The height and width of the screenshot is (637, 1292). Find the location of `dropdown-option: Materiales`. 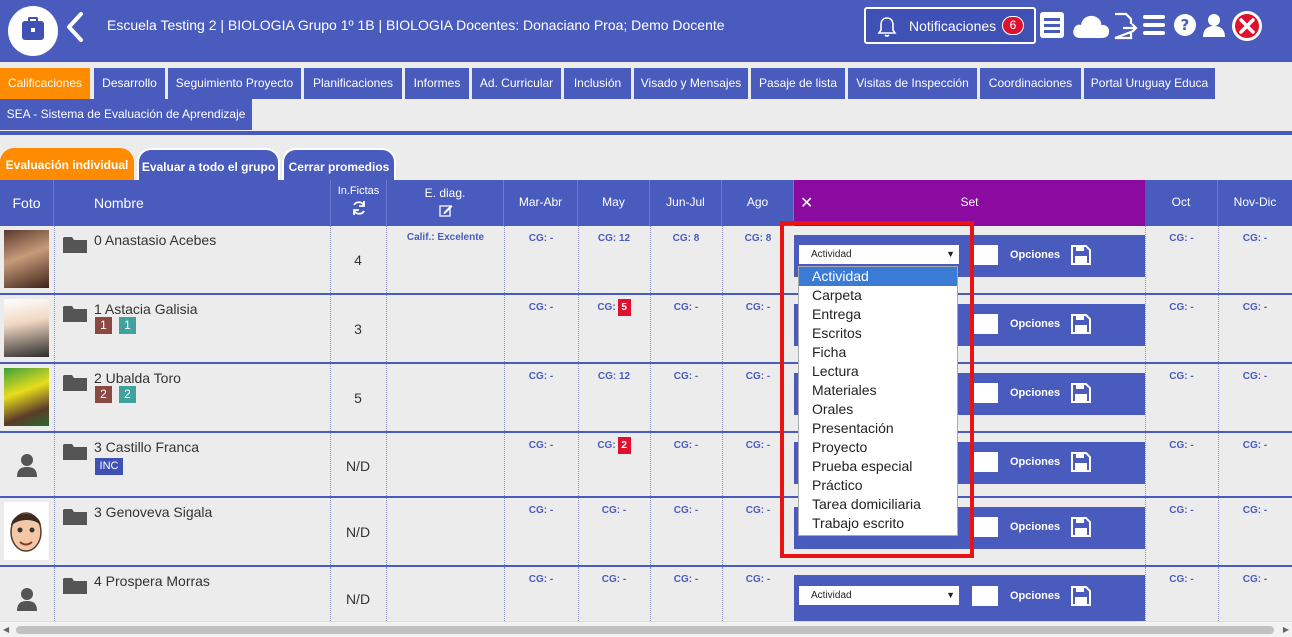

dropdown-option: Materiales is located at coordinates (844, 390).